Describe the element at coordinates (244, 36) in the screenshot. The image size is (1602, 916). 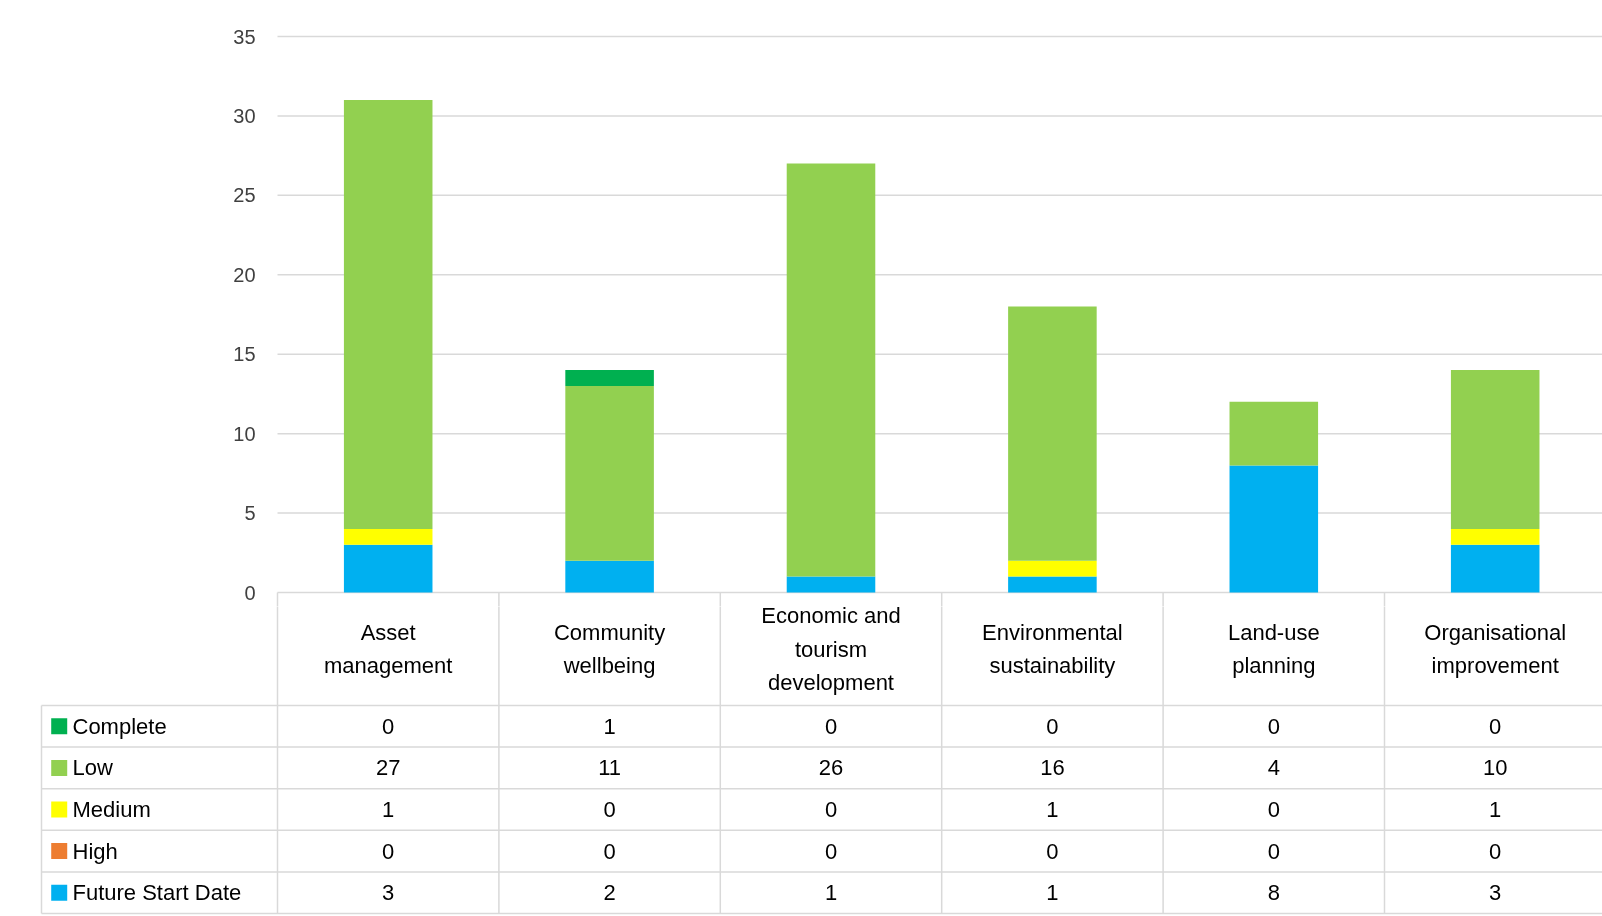
I see `y-tick-label: 35` at that location.